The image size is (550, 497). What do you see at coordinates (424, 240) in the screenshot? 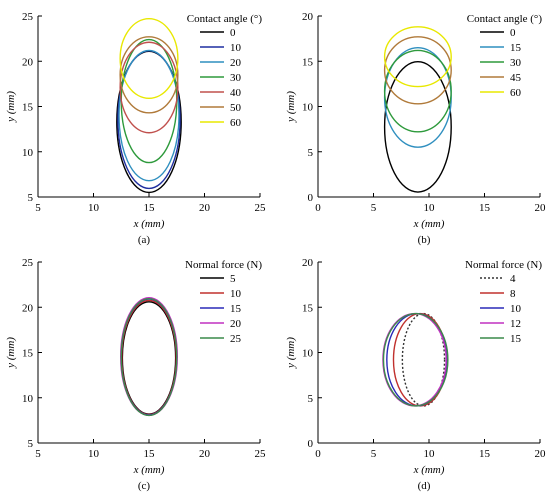
I see `panel-label: (b)` at bounding box center [424, 240].